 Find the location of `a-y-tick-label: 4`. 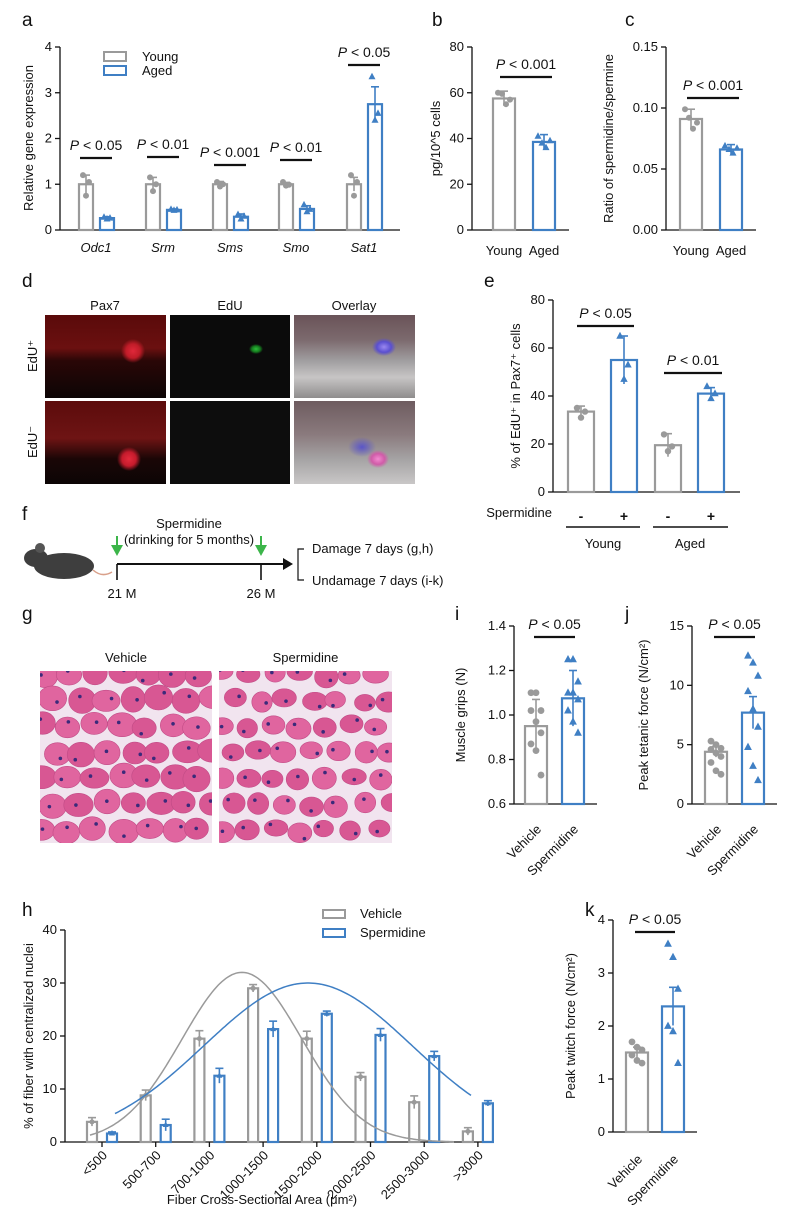

a-y-tick-label: 4 is located at coordinates (48, 46).